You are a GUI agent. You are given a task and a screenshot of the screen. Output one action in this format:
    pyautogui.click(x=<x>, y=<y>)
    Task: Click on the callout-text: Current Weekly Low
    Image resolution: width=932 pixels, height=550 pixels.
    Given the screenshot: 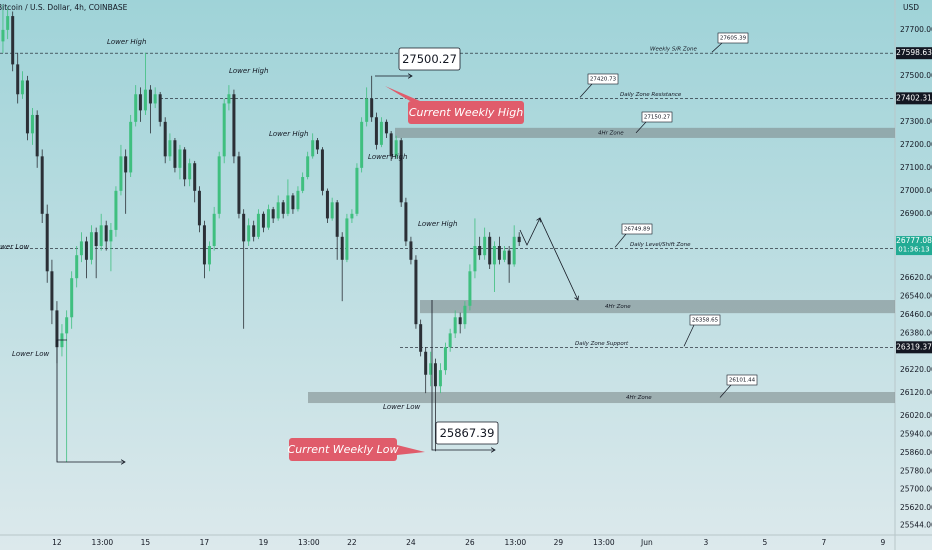 What is the action you would take?
    pyautogui.click(x=343, y=449)
    